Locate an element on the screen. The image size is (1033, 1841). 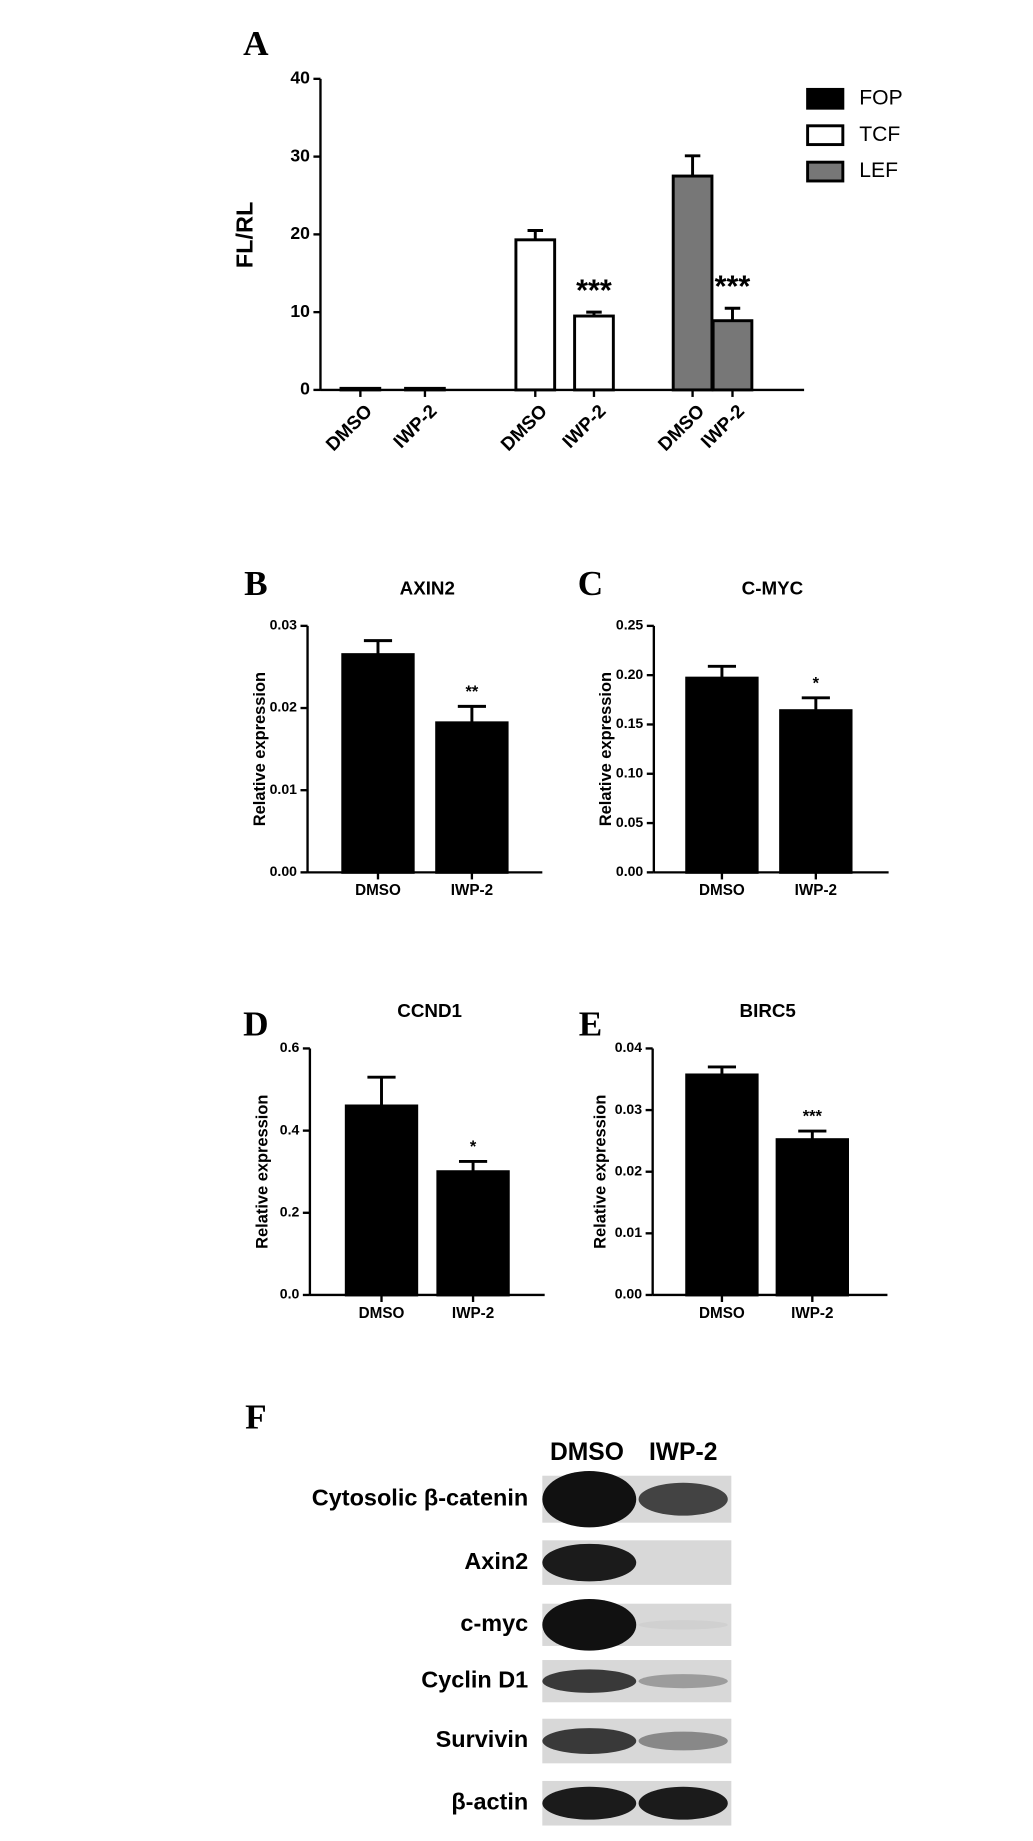
blot-row-label: c-myc is located at coordinates (494, 1623).